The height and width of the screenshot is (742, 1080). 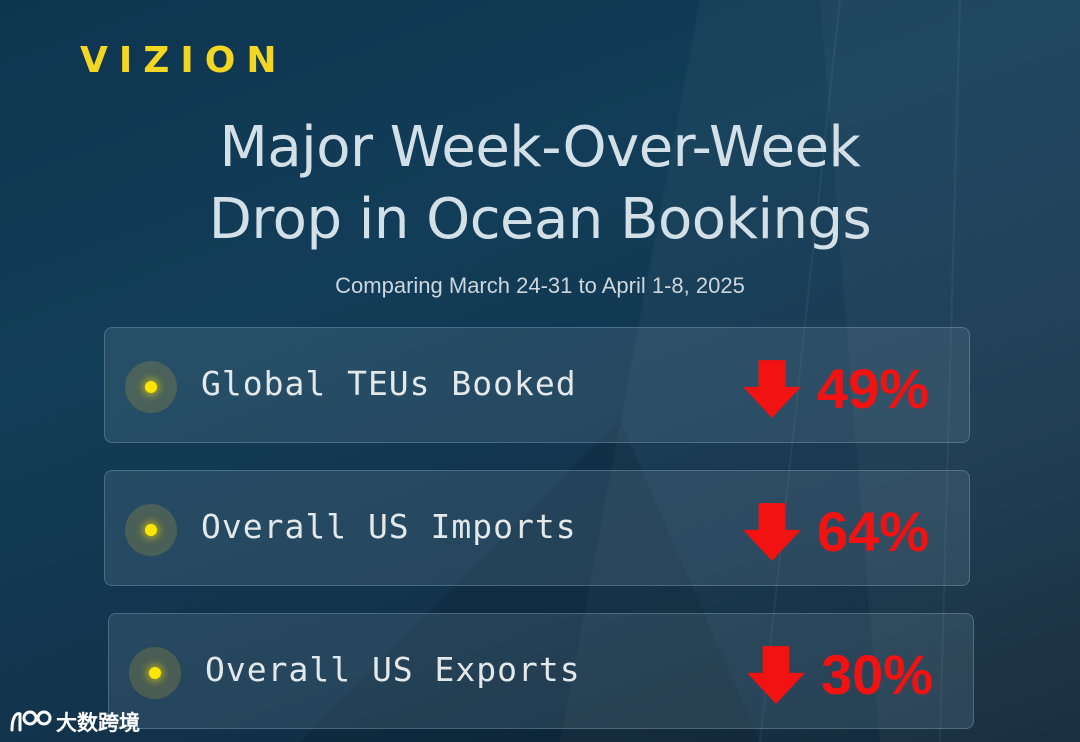 I want to click on watermark-text: 大数跨境, so click(x=98, y=723).